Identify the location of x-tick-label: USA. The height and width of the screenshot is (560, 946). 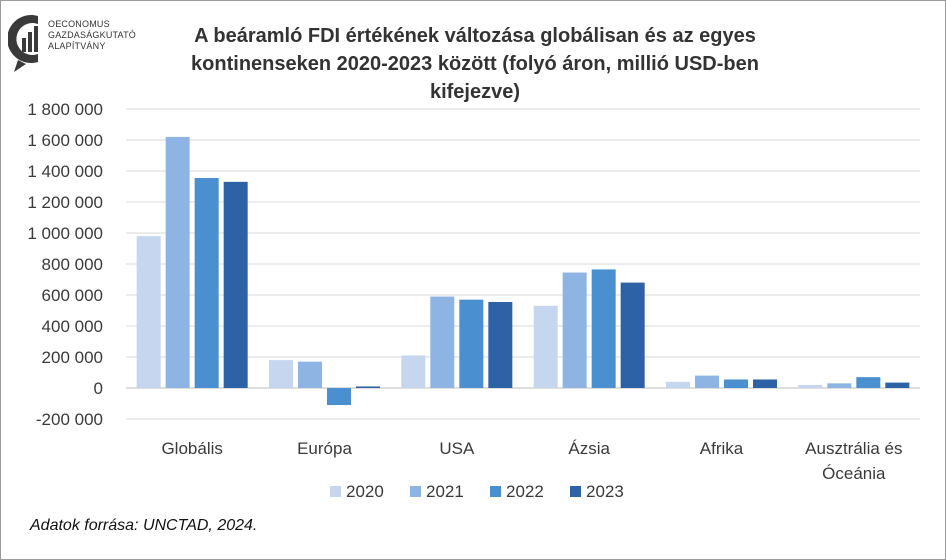
(457, 448).